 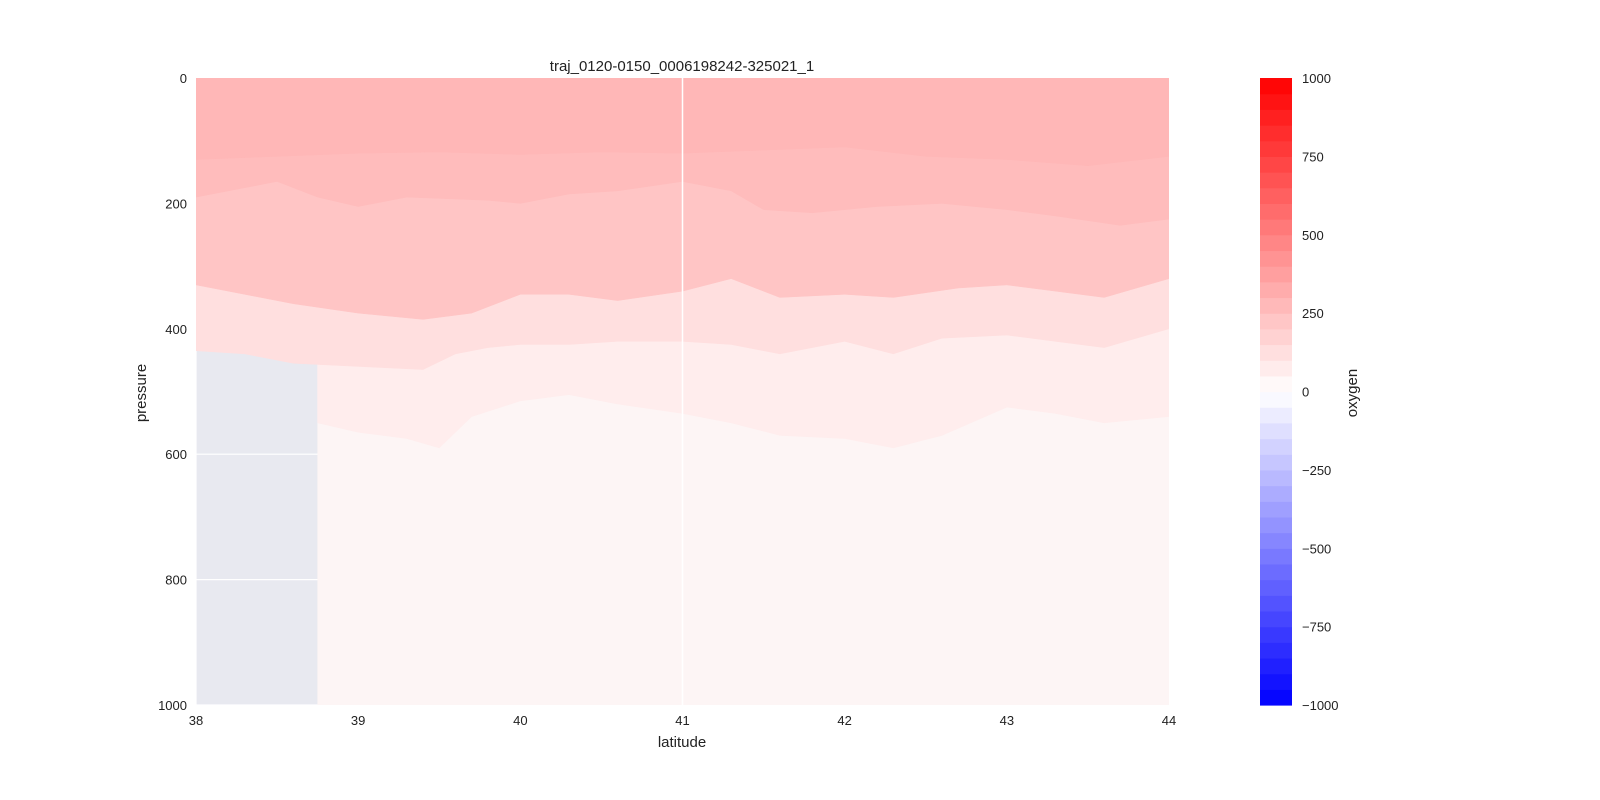 I want to click on colorbar-ticks: 1000 750 500 250 0 −250 −500 −750 −1000, so click(x=1320, y=392).